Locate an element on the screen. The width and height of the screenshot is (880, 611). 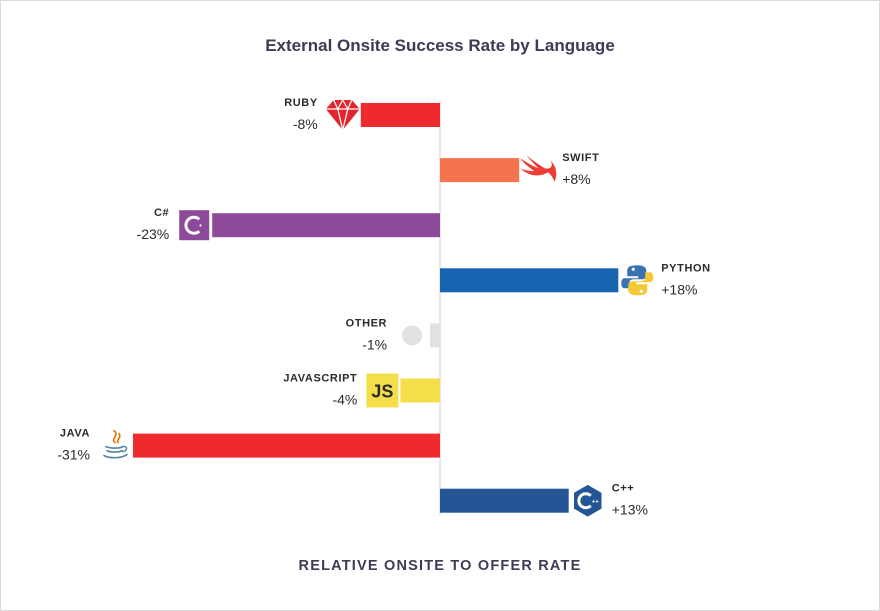
java-icon is located at coordinates (115, 444).